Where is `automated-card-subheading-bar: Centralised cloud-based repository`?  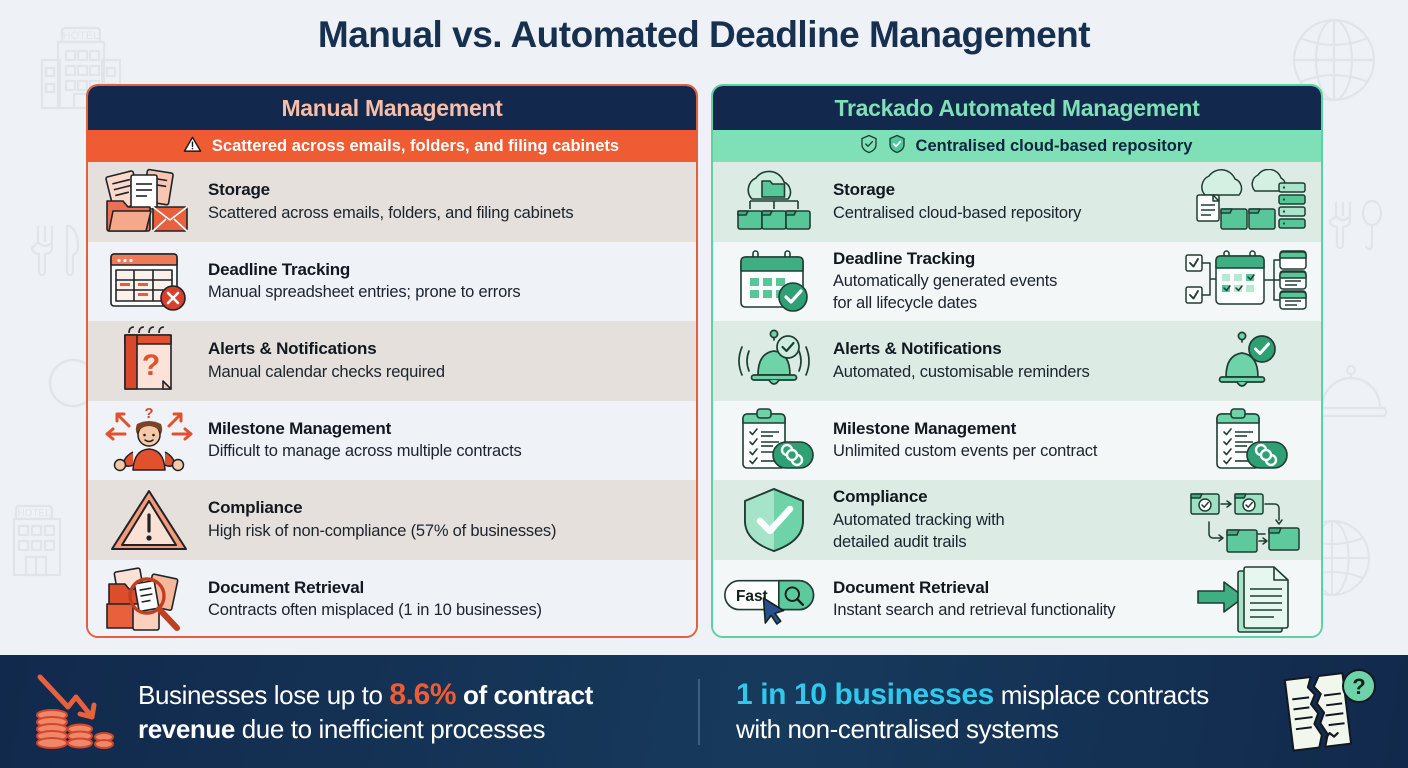
automated-card-subheading-bar: Centralised cloud-based repository is located at coordinates (1017, 146).